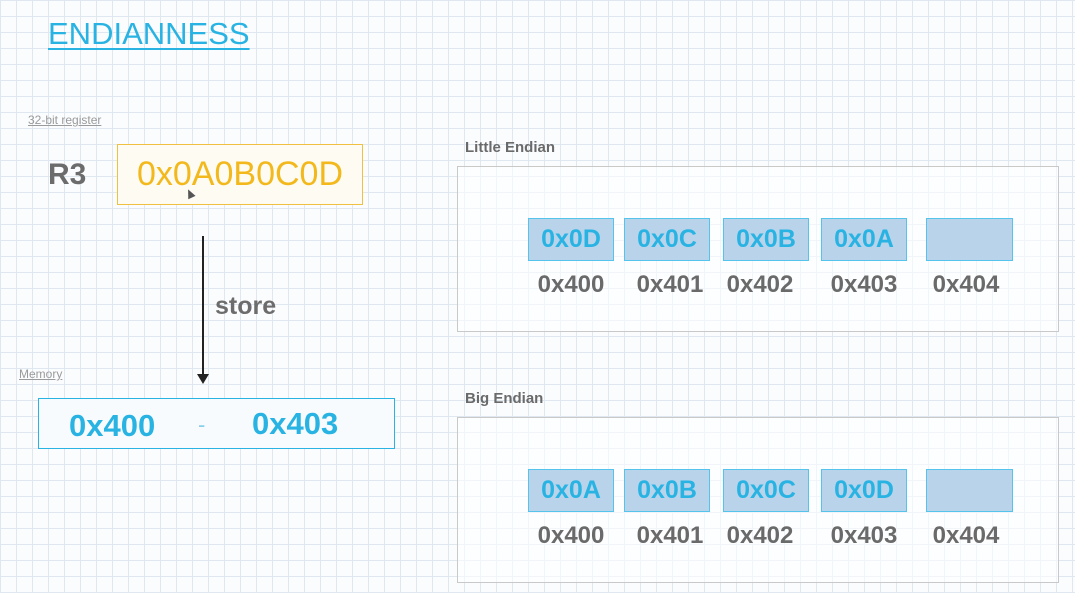 The height and width of the screenshot is (593, 1075). What do you see at coordinates (969, 490) in the screenshot?
I see `big-endian-byte-cell` at bounding box center [969, 490].